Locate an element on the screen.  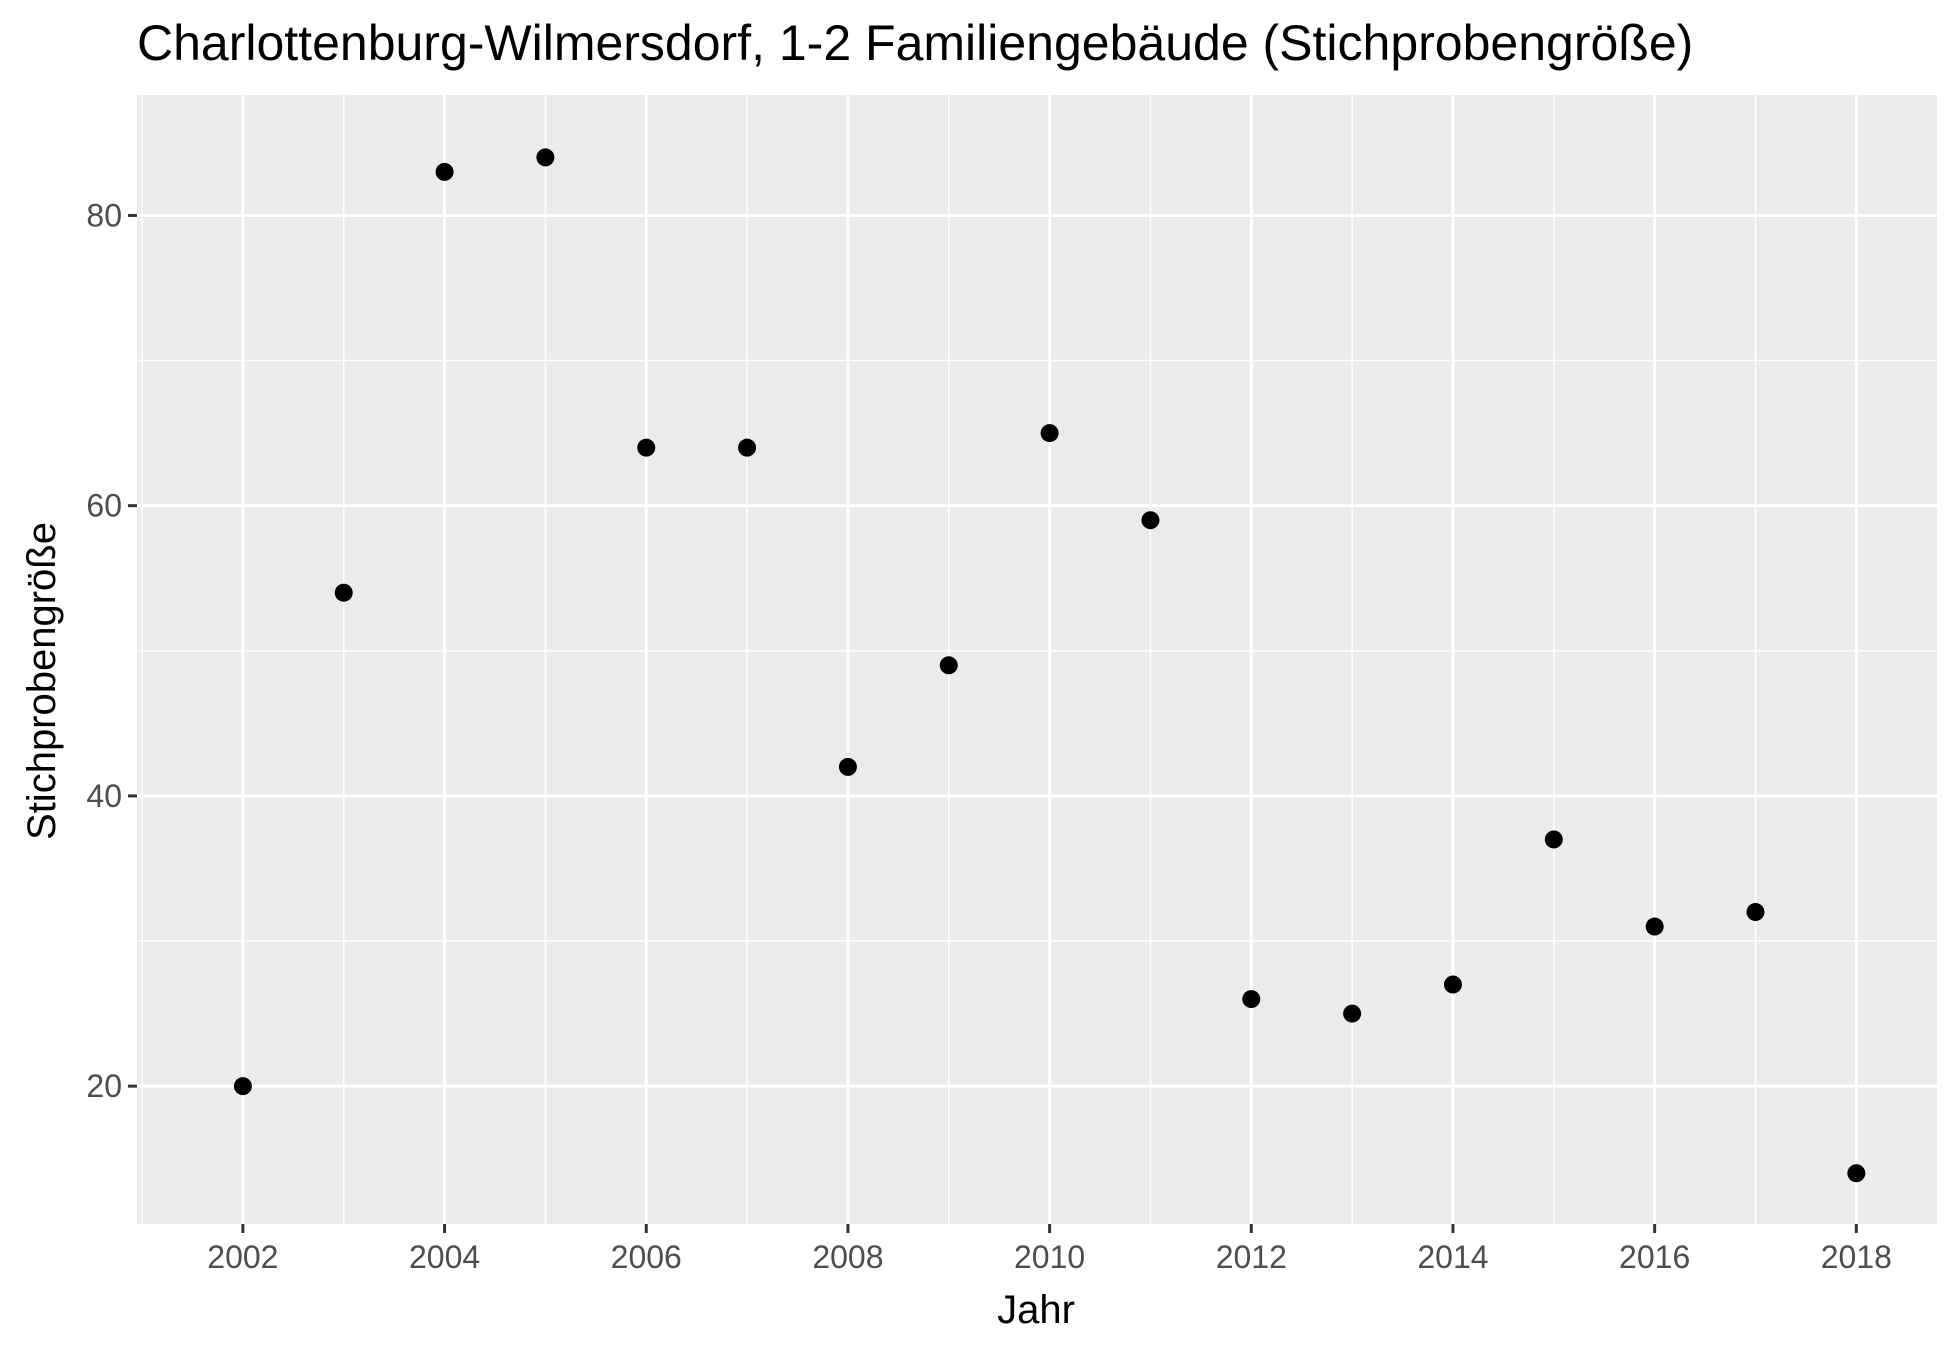
y-tick-label: 40 is located at coordinates (104, 796).